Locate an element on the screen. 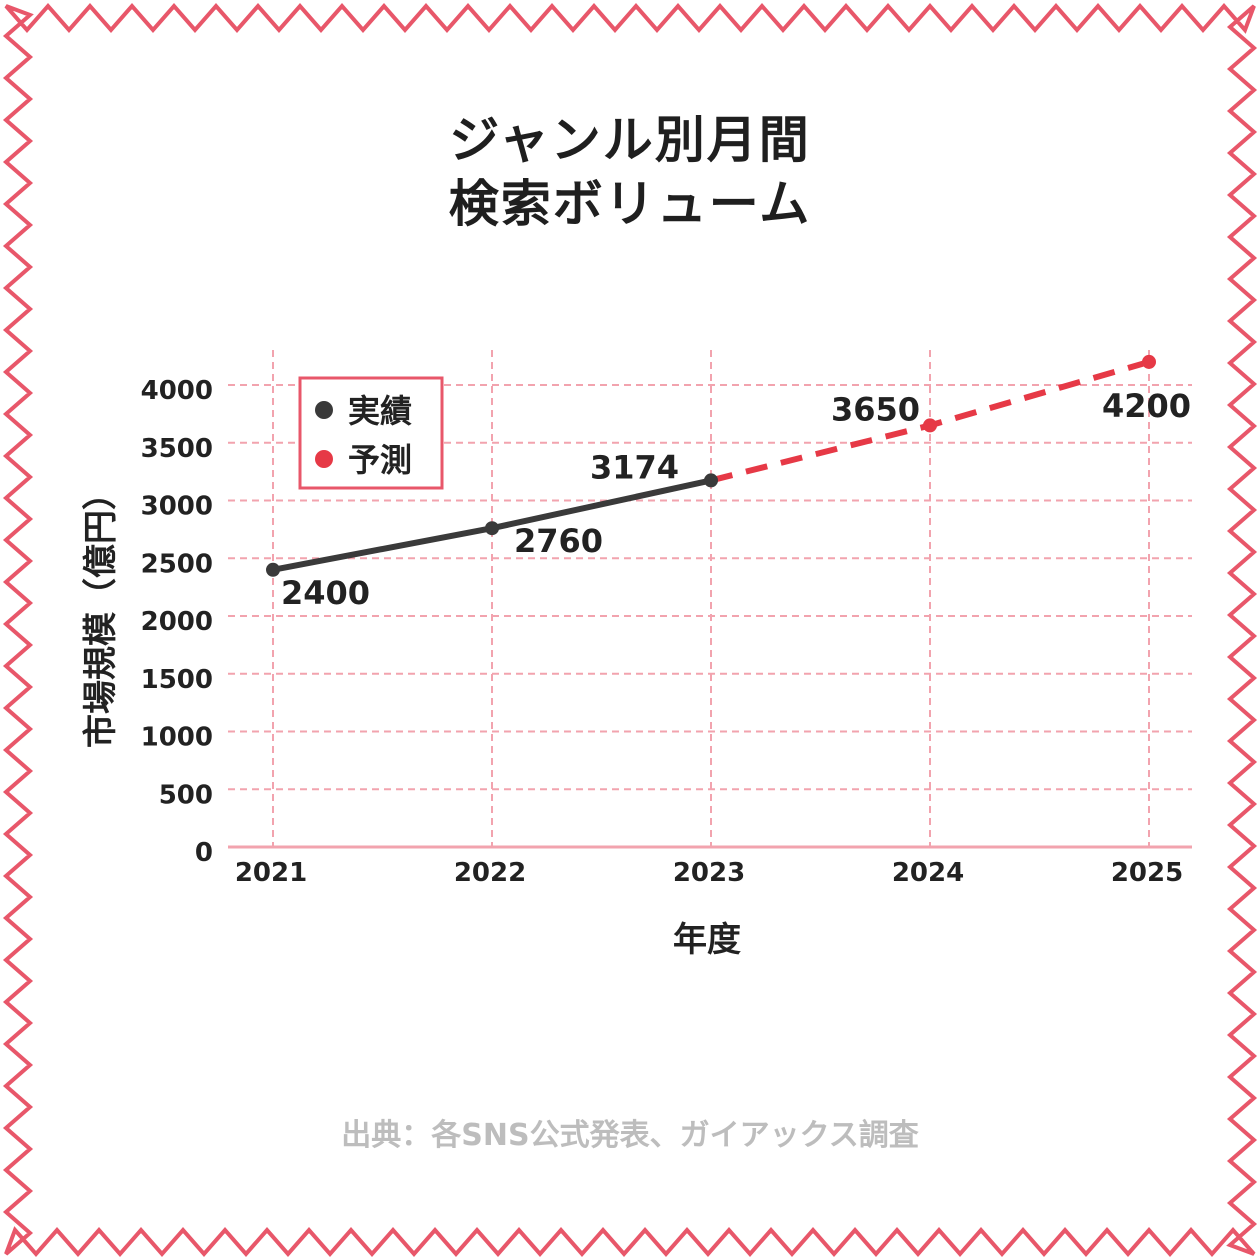  source-note: 出典：各SNS公式発表、ガイアックス調査 is located at coordinates (630, 1135).